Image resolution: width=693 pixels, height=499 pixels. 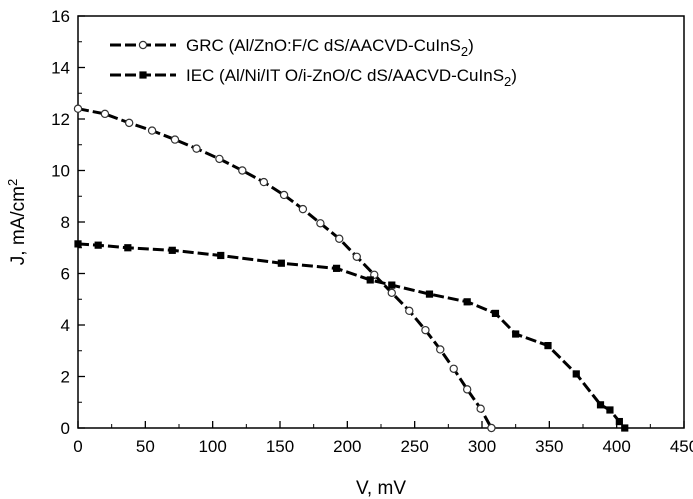 I want to click on y-axis-ticks: 0 2 4 6 8 10 12 14 16, so click(x=68, y=222).